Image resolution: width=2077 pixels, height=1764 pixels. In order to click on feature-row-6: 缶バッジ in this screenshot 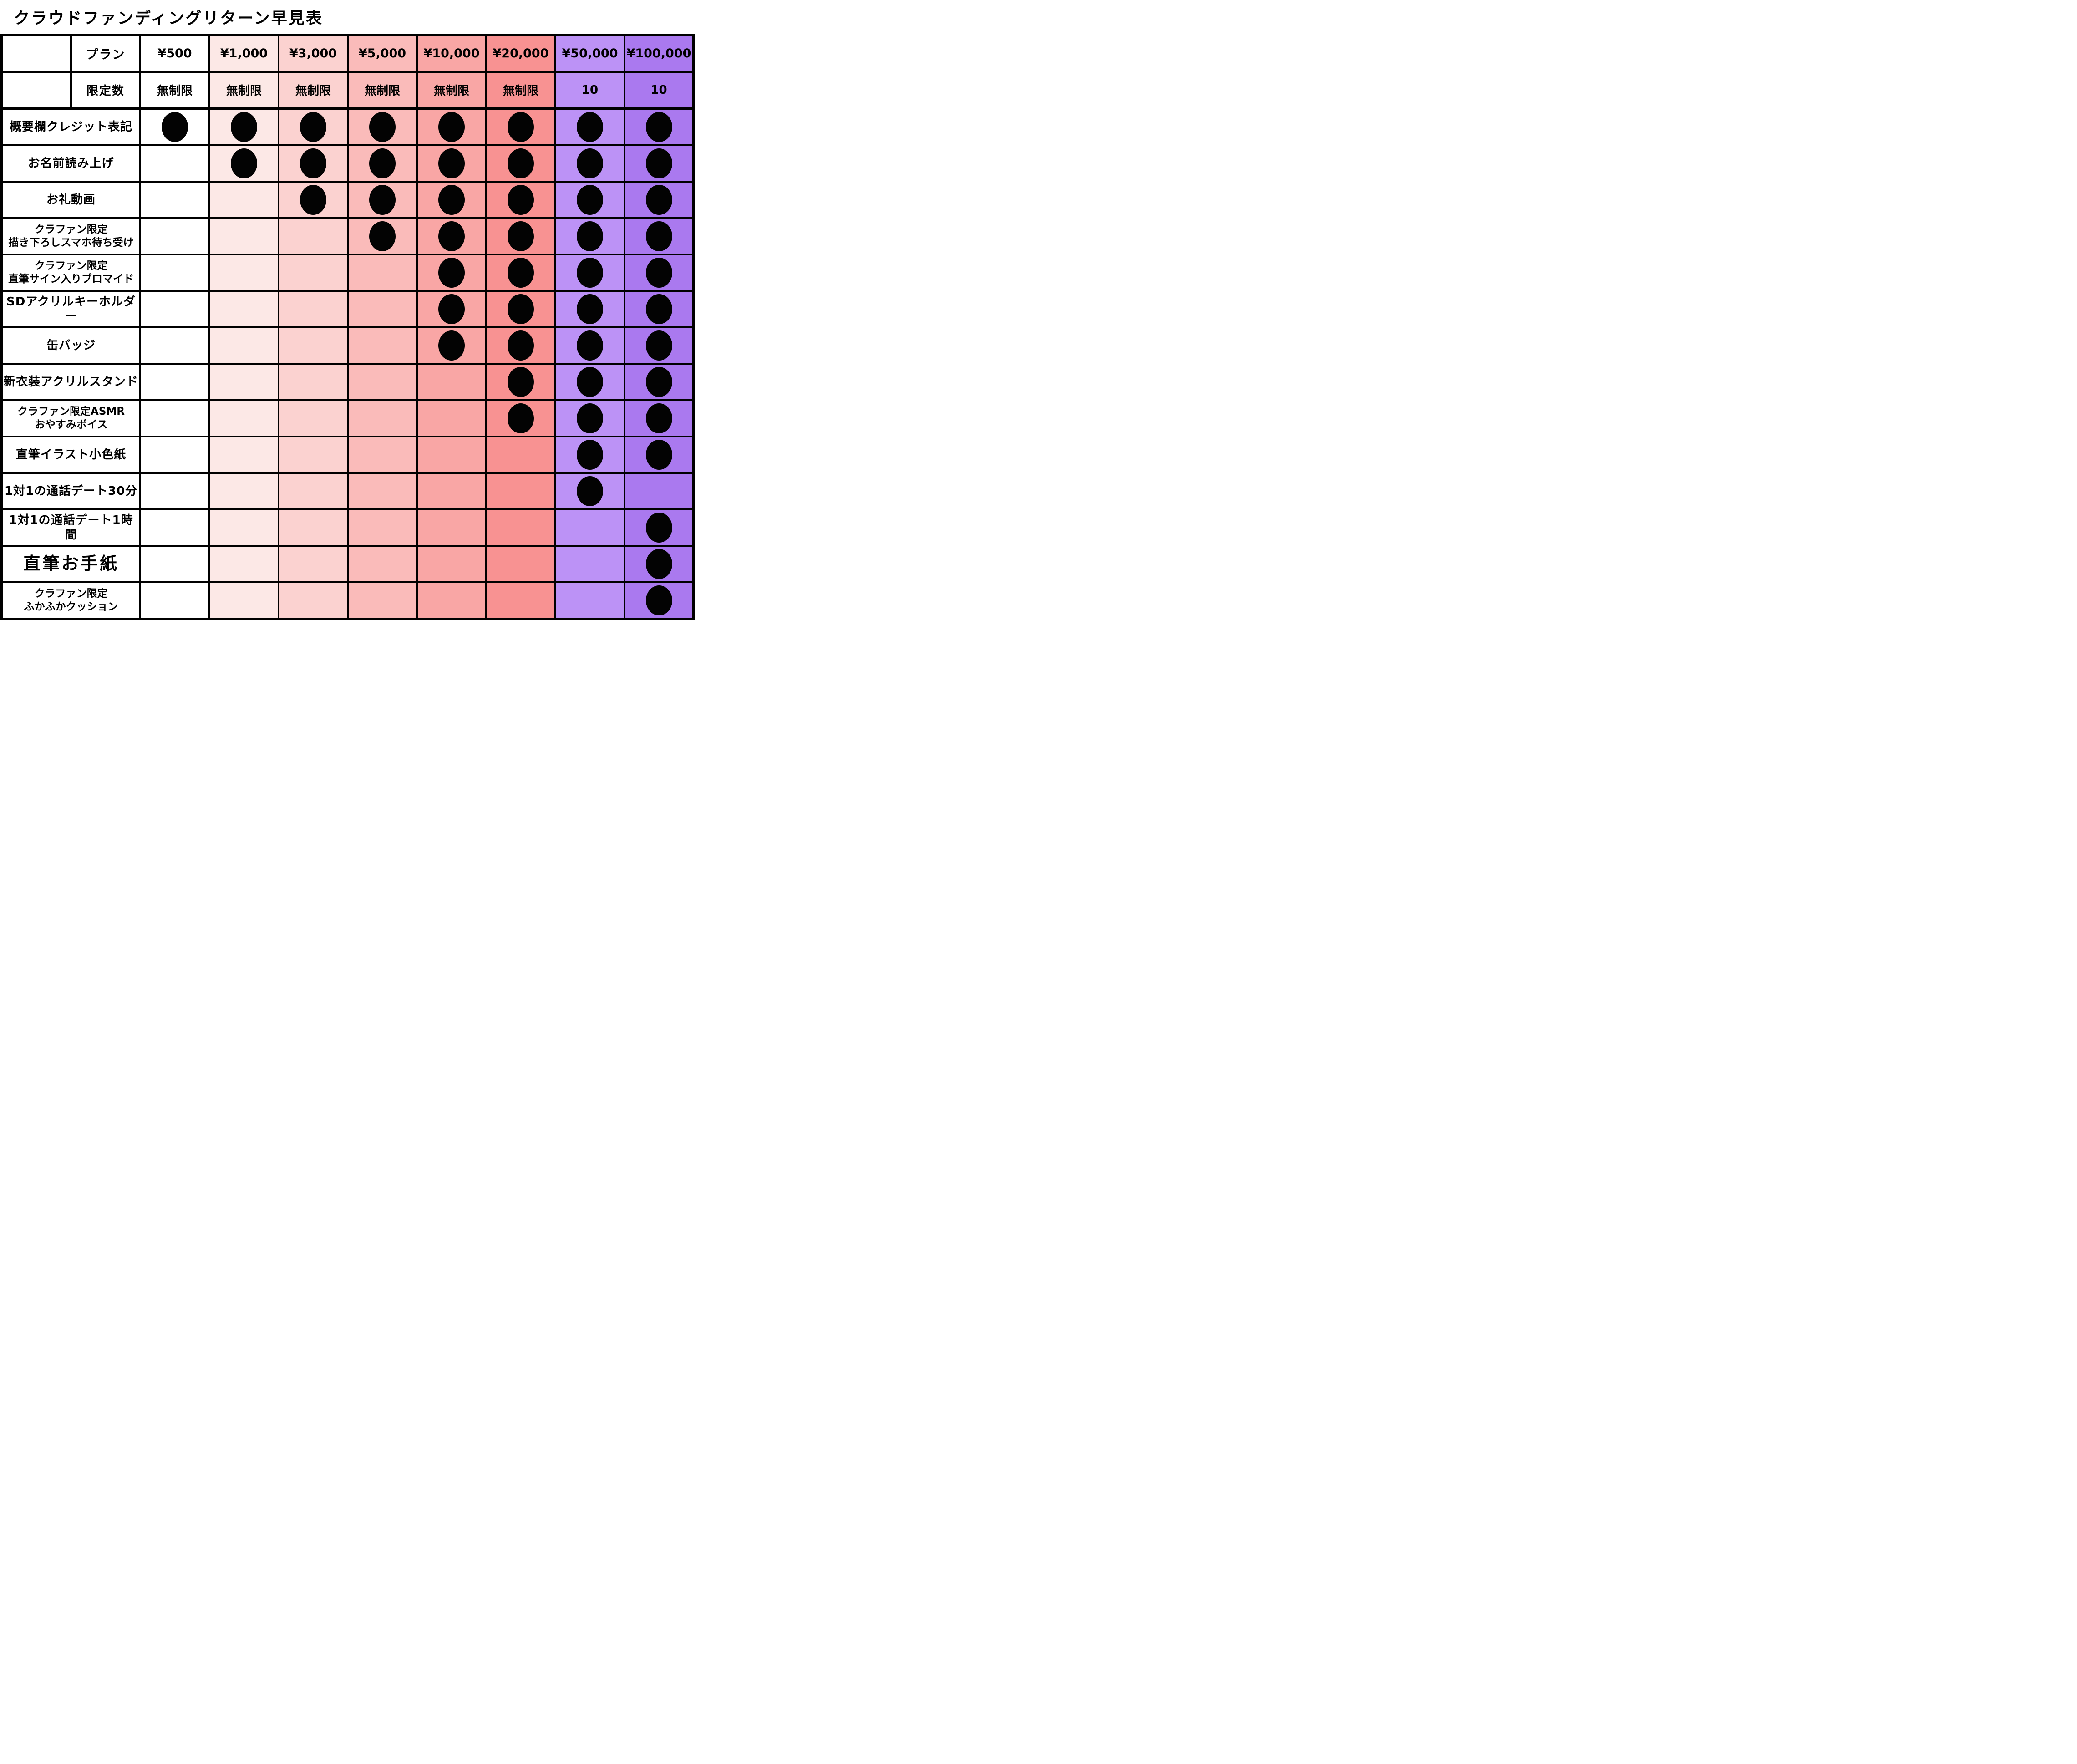, I will do `click(347, 346)`.